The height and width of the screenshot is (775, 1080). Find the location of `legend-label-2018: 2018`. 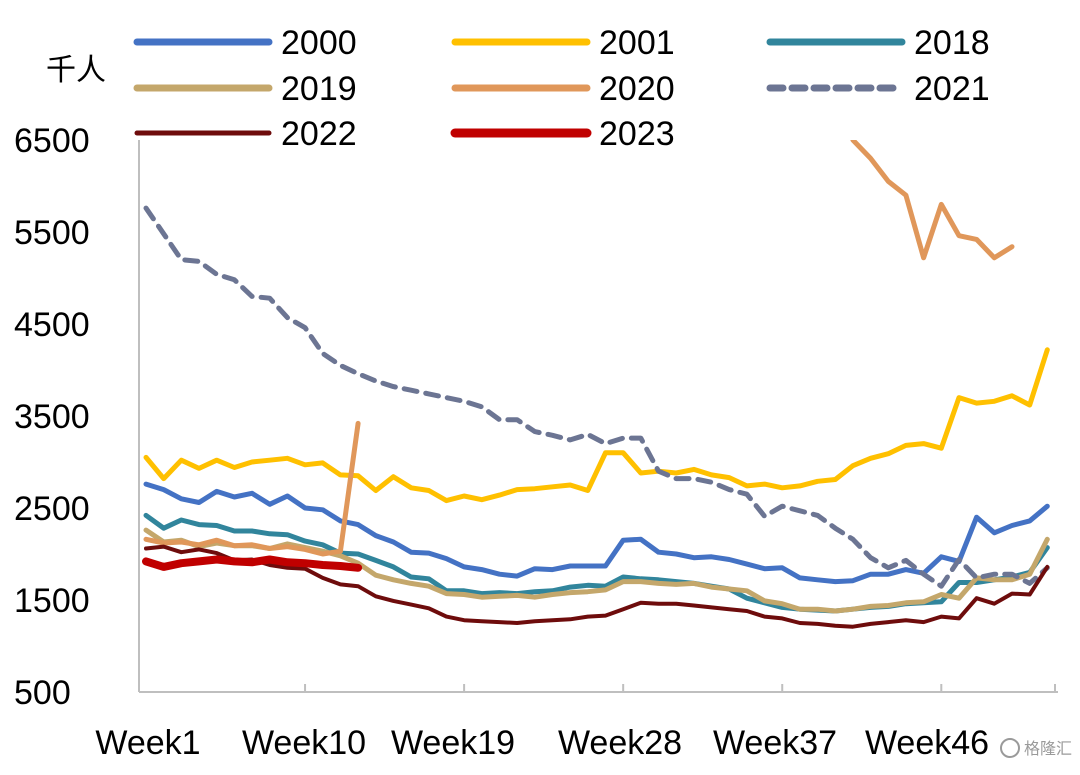

legend-label-2018: 2018 is located at coordinates (952, 43).